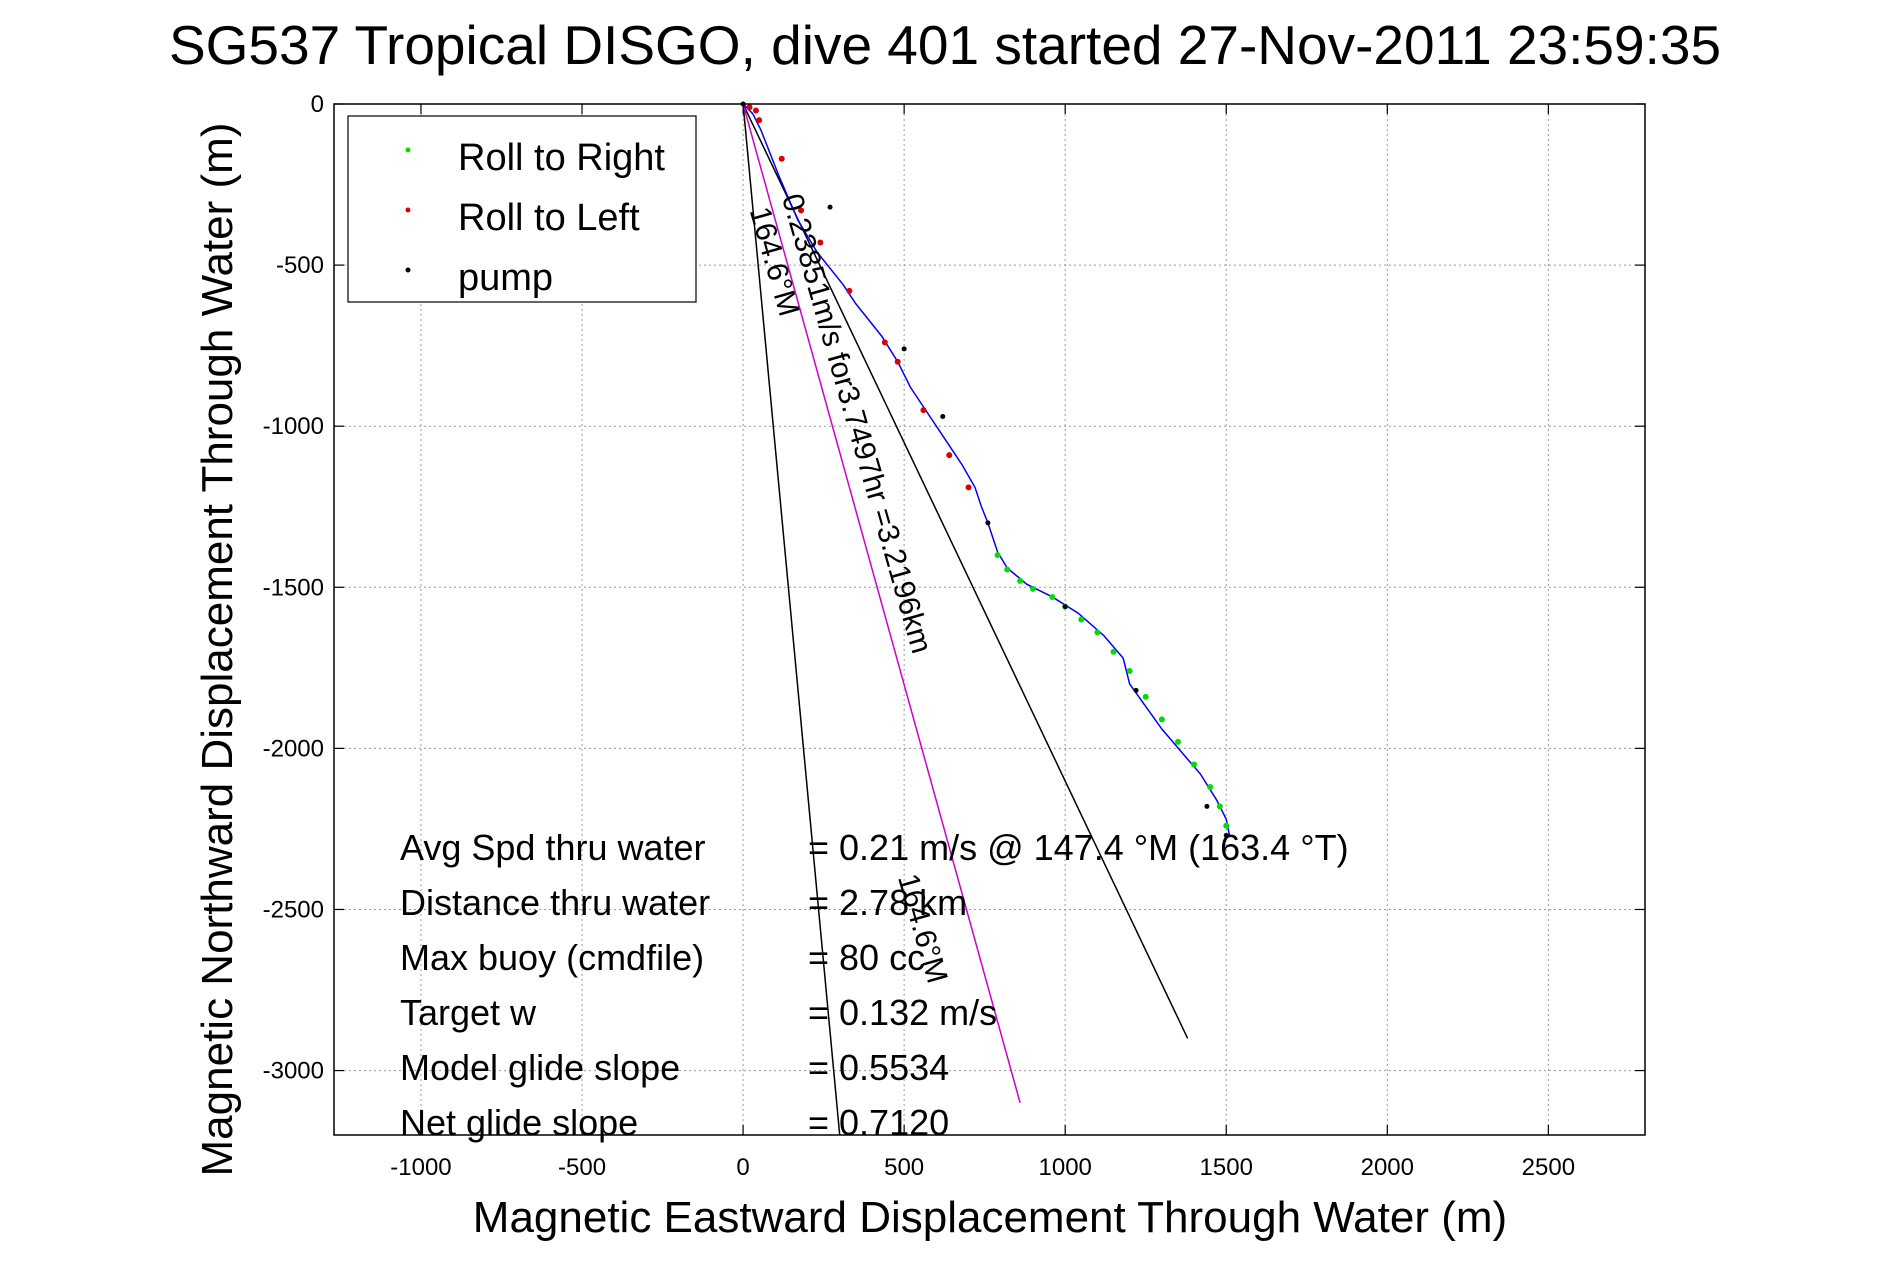 The image size is (1891, 1262). Describe the element at coordinates (561, 158) in the screenshot. I see `legend-label: Roll to Right` at that location.